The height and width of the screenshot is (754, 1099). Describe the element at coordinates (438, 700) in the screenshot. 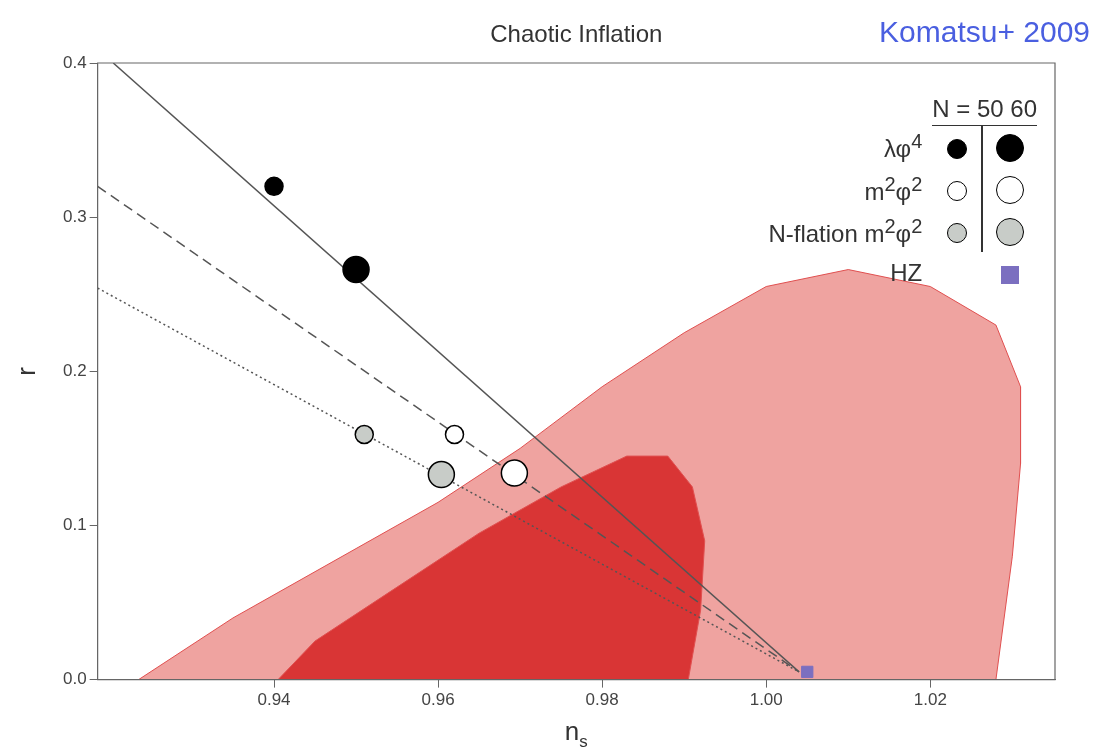

I see `x-tick-label: 0.96` at that location.